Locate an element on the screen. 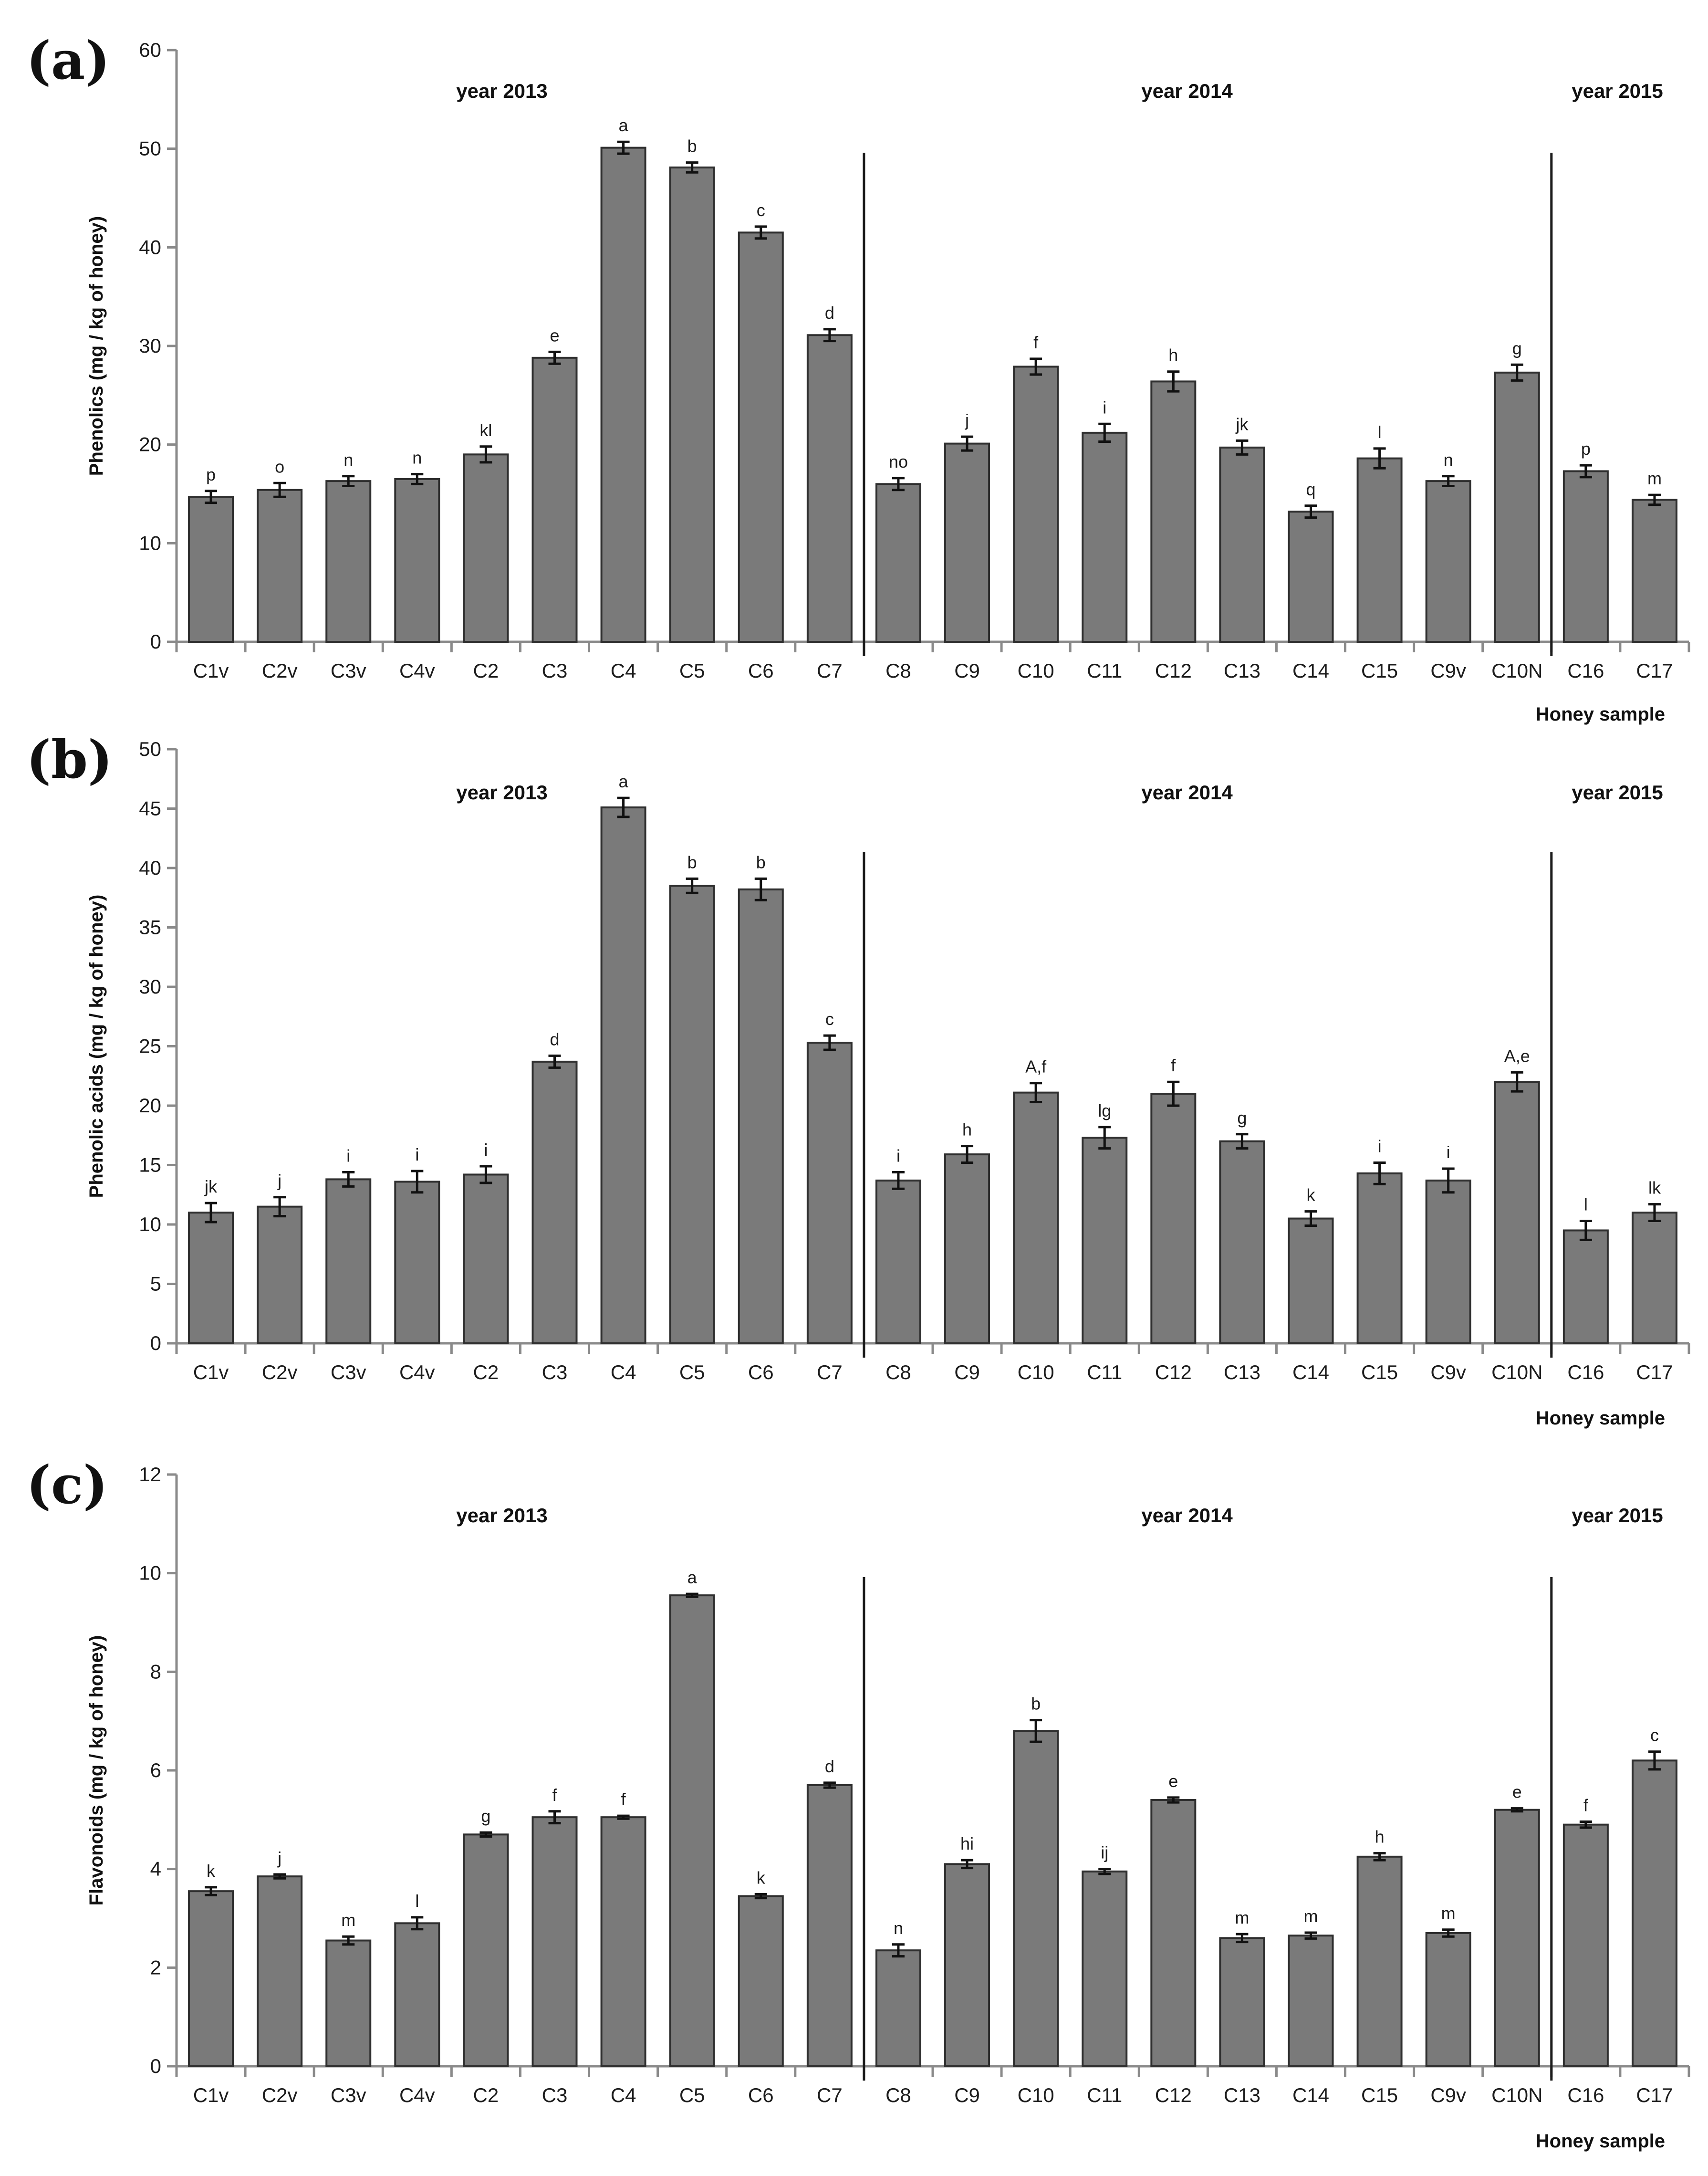 The width and height of the screenshot is (1708, 2176). significance-letter: h is located at coordinates (1380, 1837).